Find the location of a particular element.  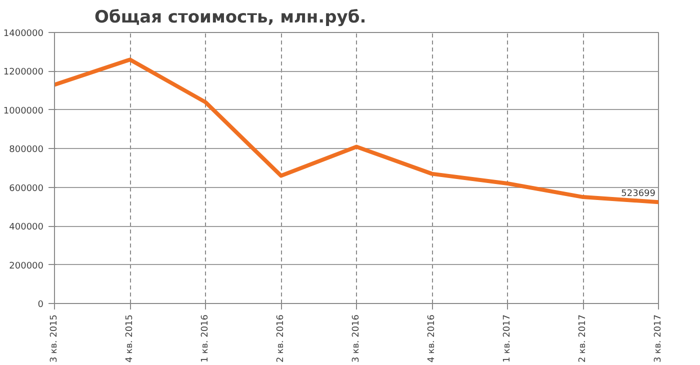

y-tick-label: 400000 is located at coordinates (26, 227).